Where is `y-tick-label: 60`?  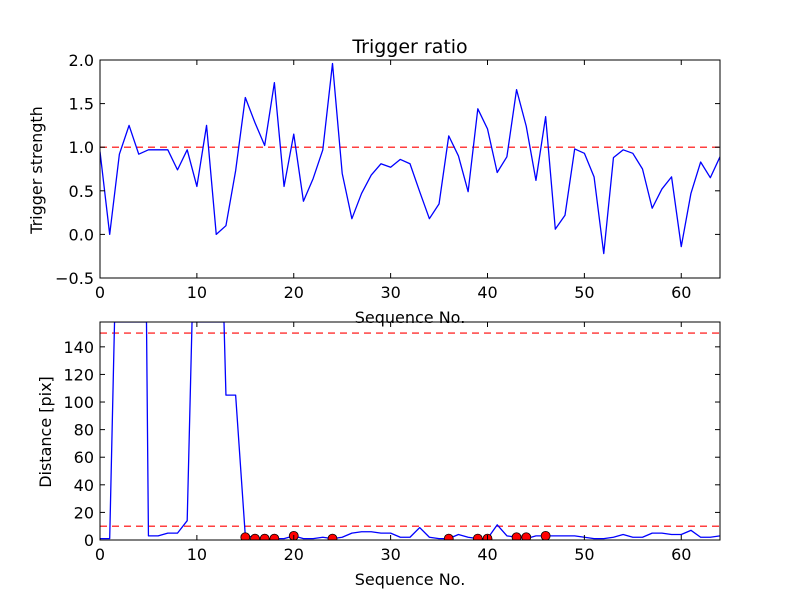
y-tick-label: 60 is located at coordinates (84, 457).